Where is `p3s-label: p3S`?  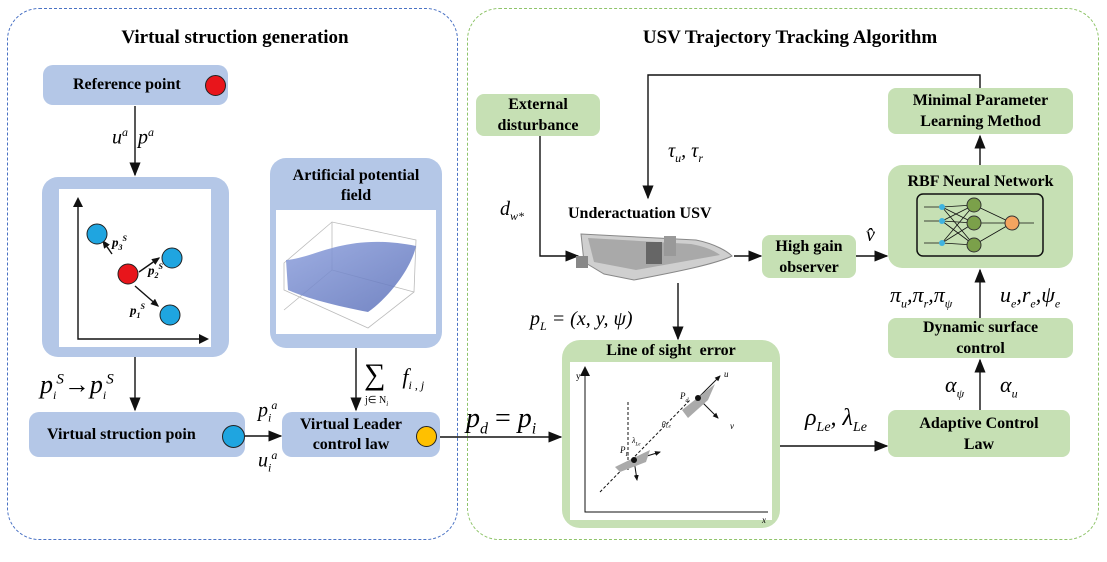 p3s-label: p3S is located at coordinates (119, 243).